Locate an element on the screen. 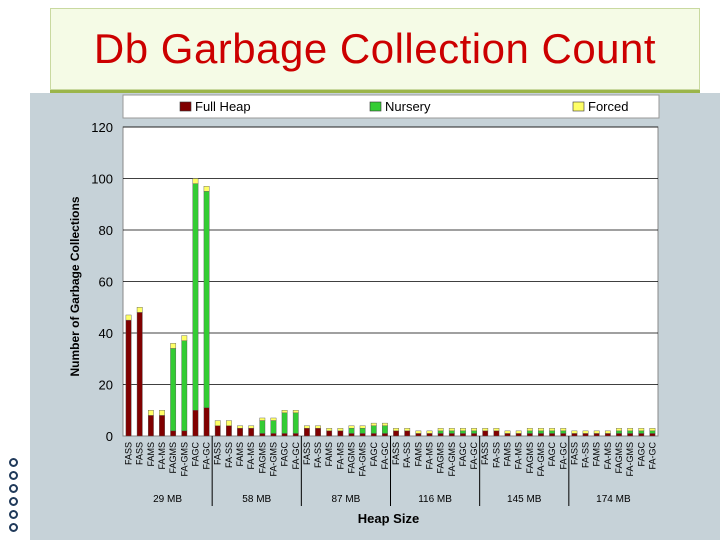 The width and height of the screenshot is (720, 540). slide-title-box: Db Garbage Collection Count is located at coordinates (375, 49).